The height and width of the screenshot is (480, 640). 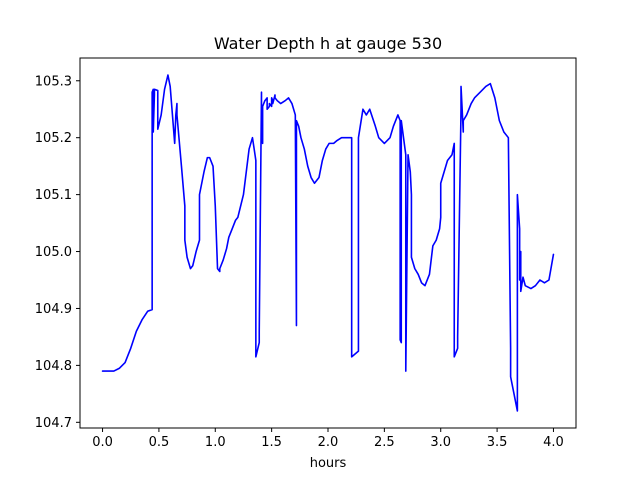 What do you see at coordinates (440, 442) in the screenshot?
I see `x-tick-label: 3.0` at bounding box center [440, 442].